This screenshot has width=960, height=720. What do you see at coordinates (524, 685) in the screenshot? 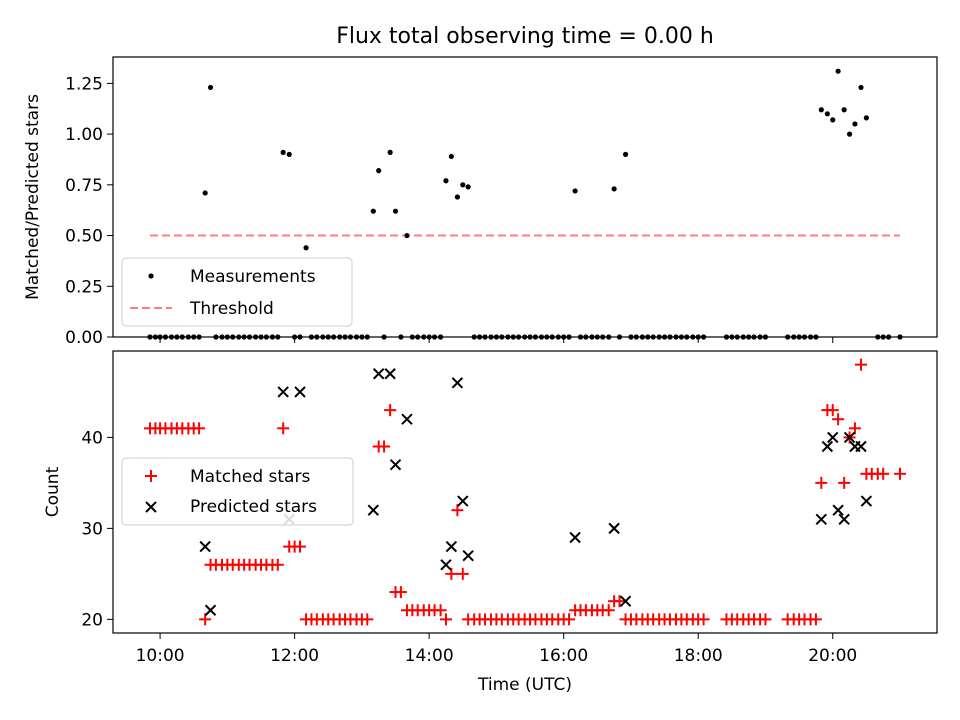
I see `x-axis-label: Time (UTC)` at bounding box center [524, 685].